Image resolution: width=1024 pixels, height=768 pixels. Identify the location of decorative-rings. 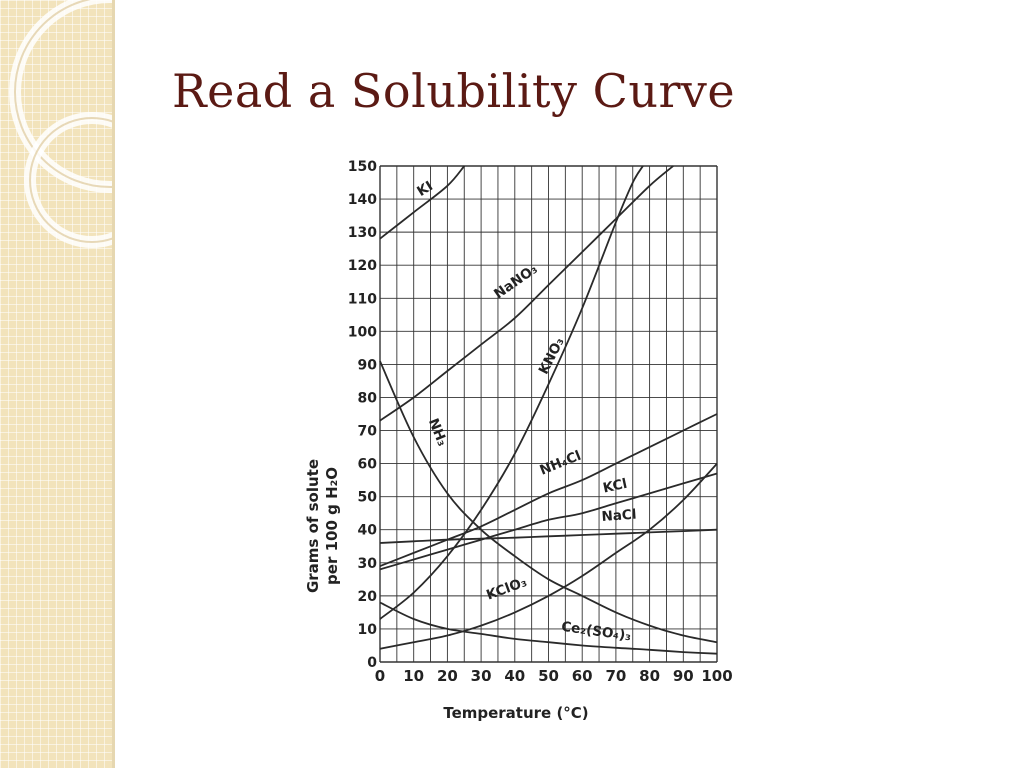
(60, 124).